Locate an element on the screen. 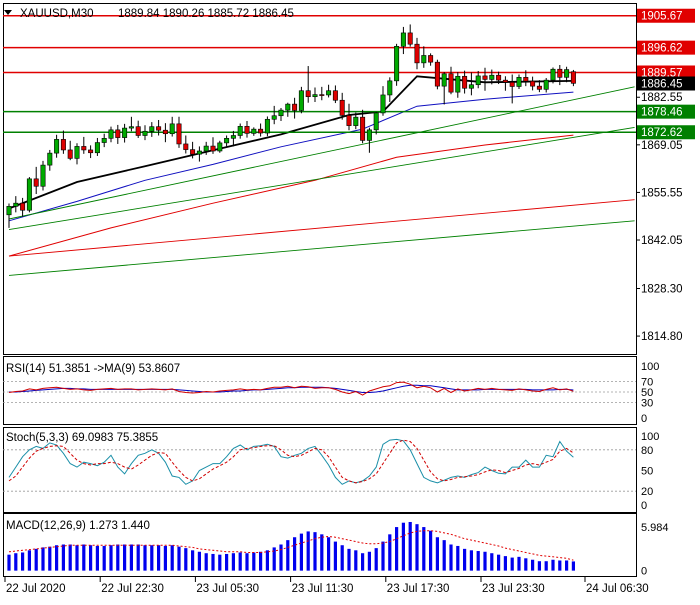  macd-pane-frame is located at coordinates (320, 545).